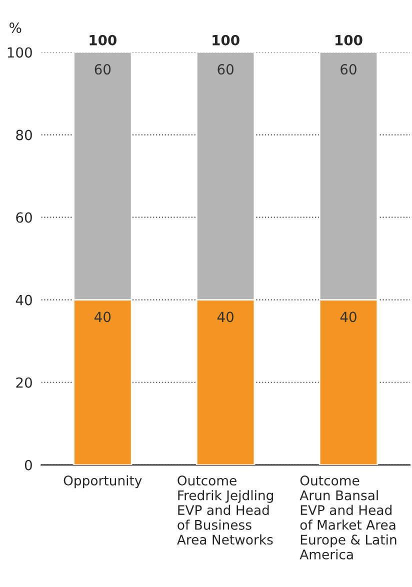  I want to click on x-tick-label: Opportunity, so click(103, 481).